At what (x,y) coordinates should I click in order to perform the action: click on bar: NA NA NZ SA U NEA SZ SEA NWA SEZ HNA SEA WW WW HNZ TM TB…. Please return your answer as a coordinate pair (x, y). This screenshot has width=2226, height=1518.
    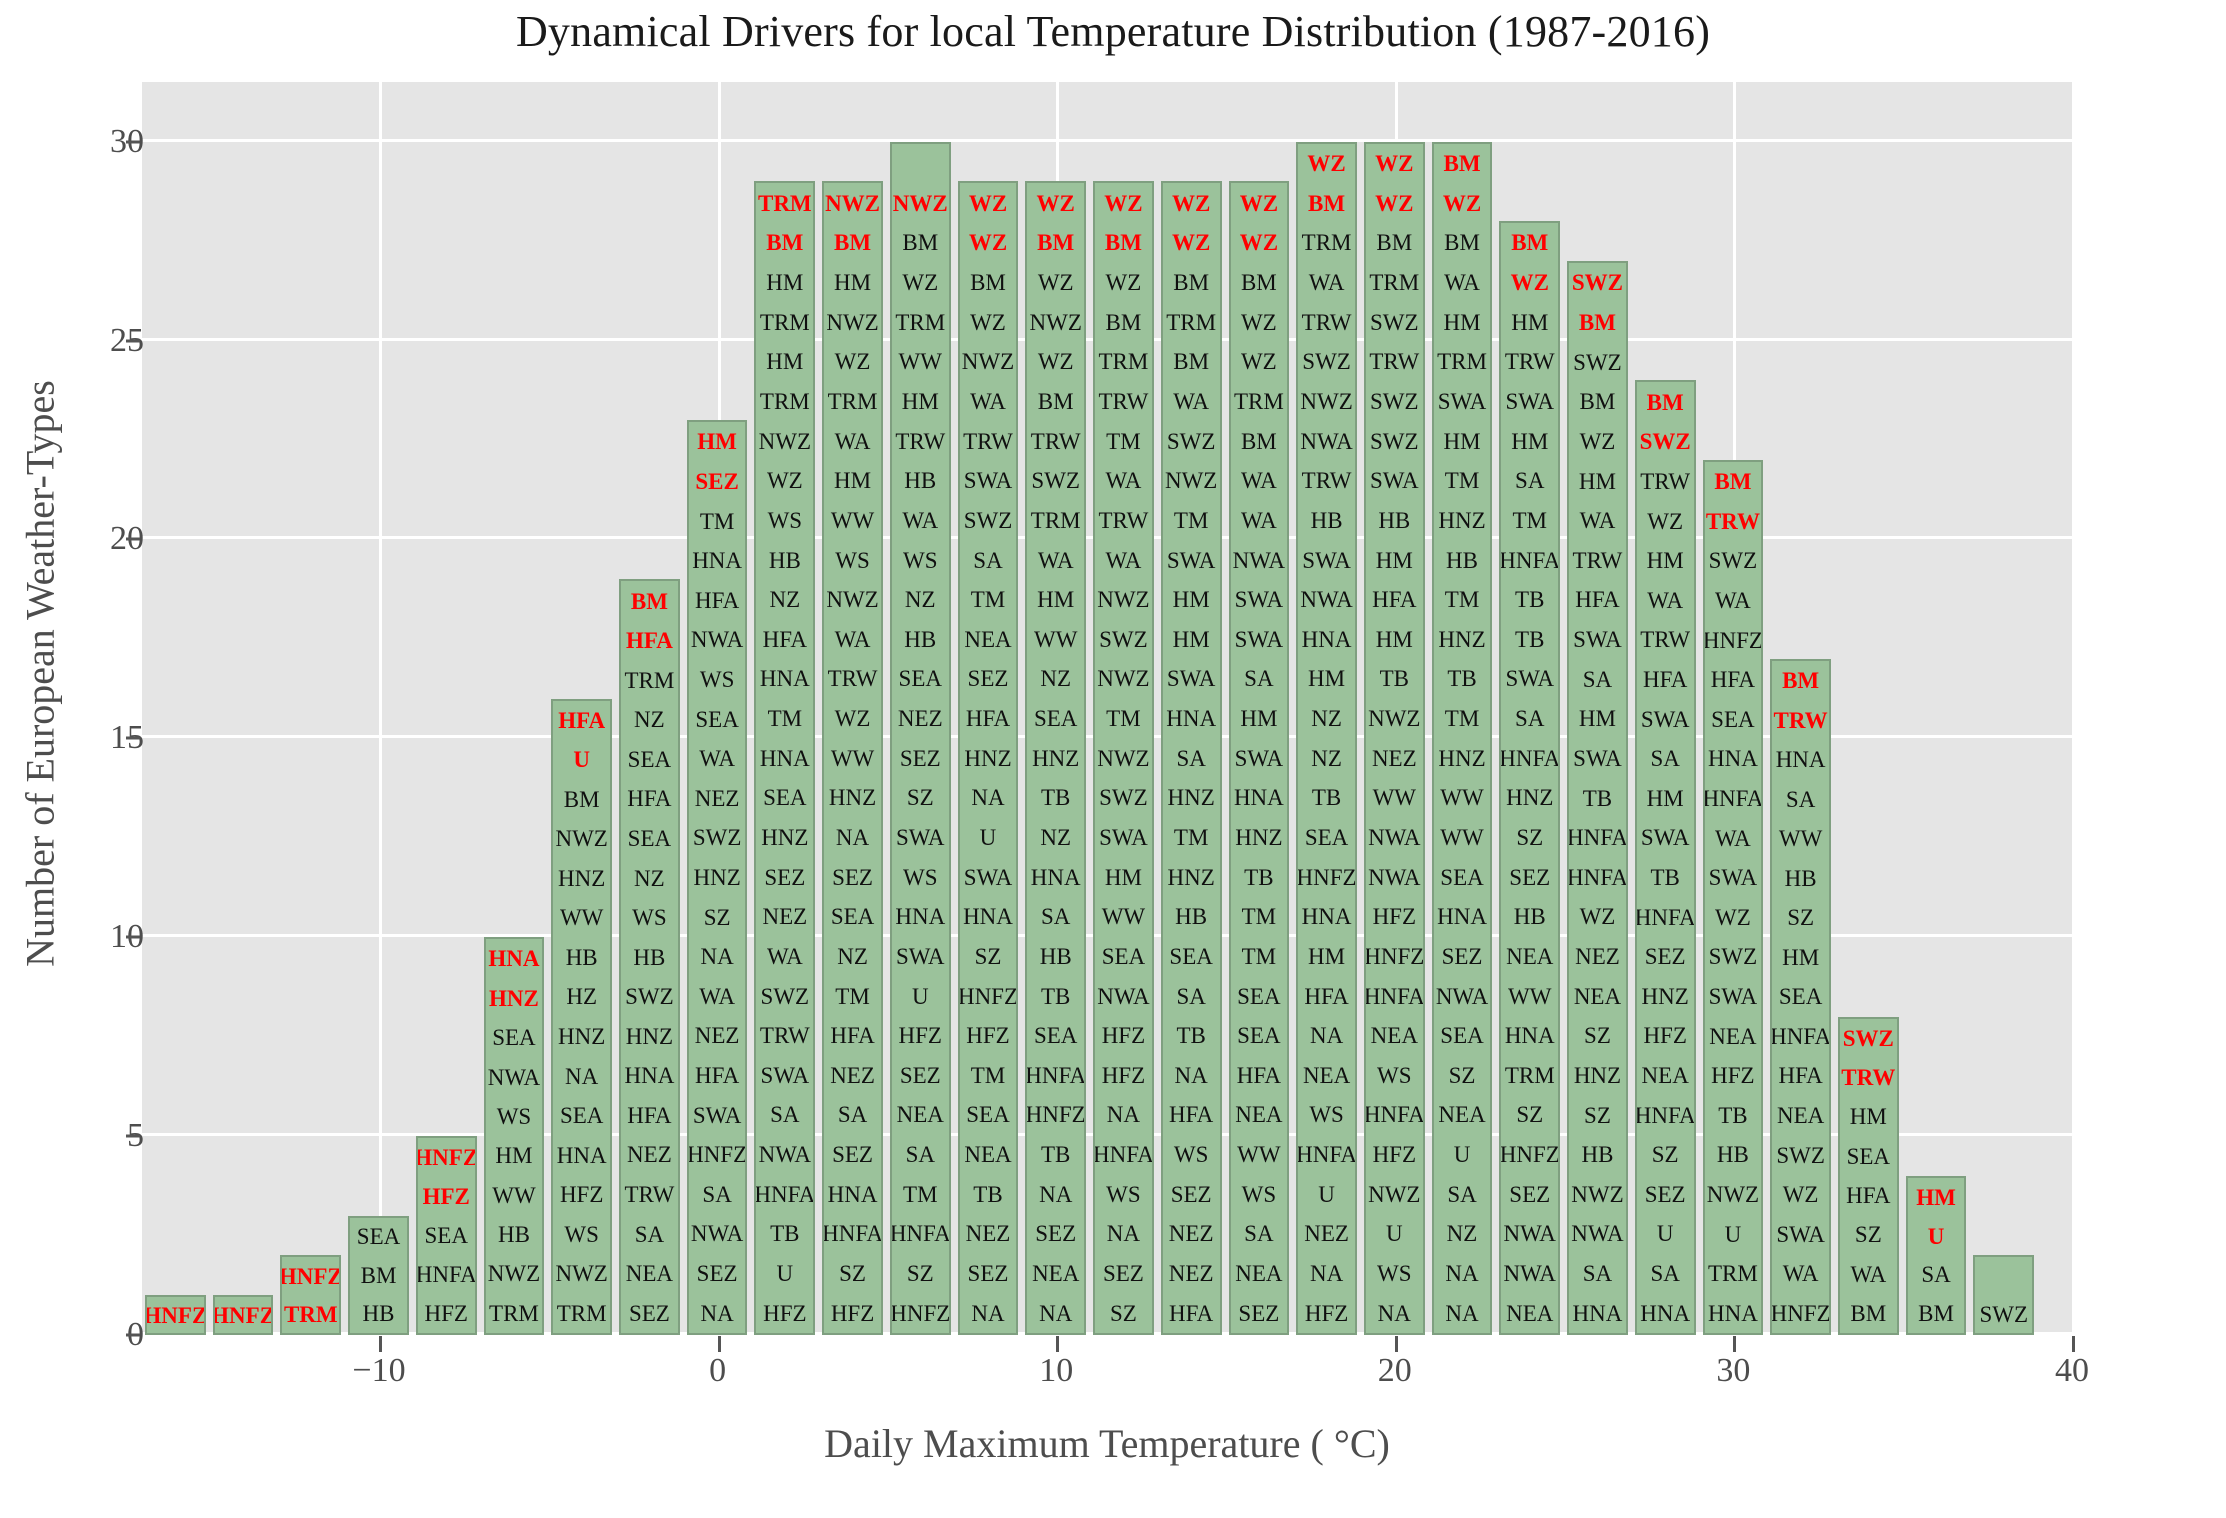
    Looking at the image, I should click on (1462, 738).